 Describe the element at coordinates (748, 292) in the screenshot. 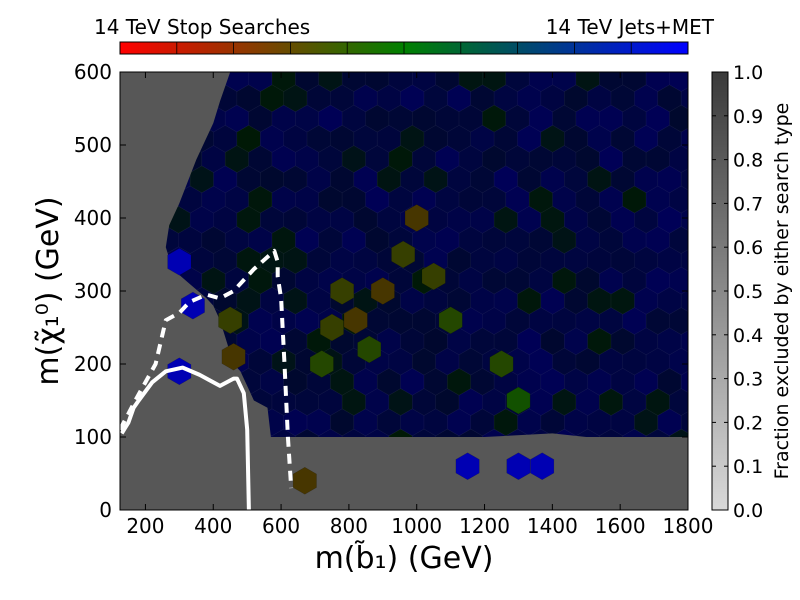

I see `right-colorbar-tick-label: 0.5` at that location.